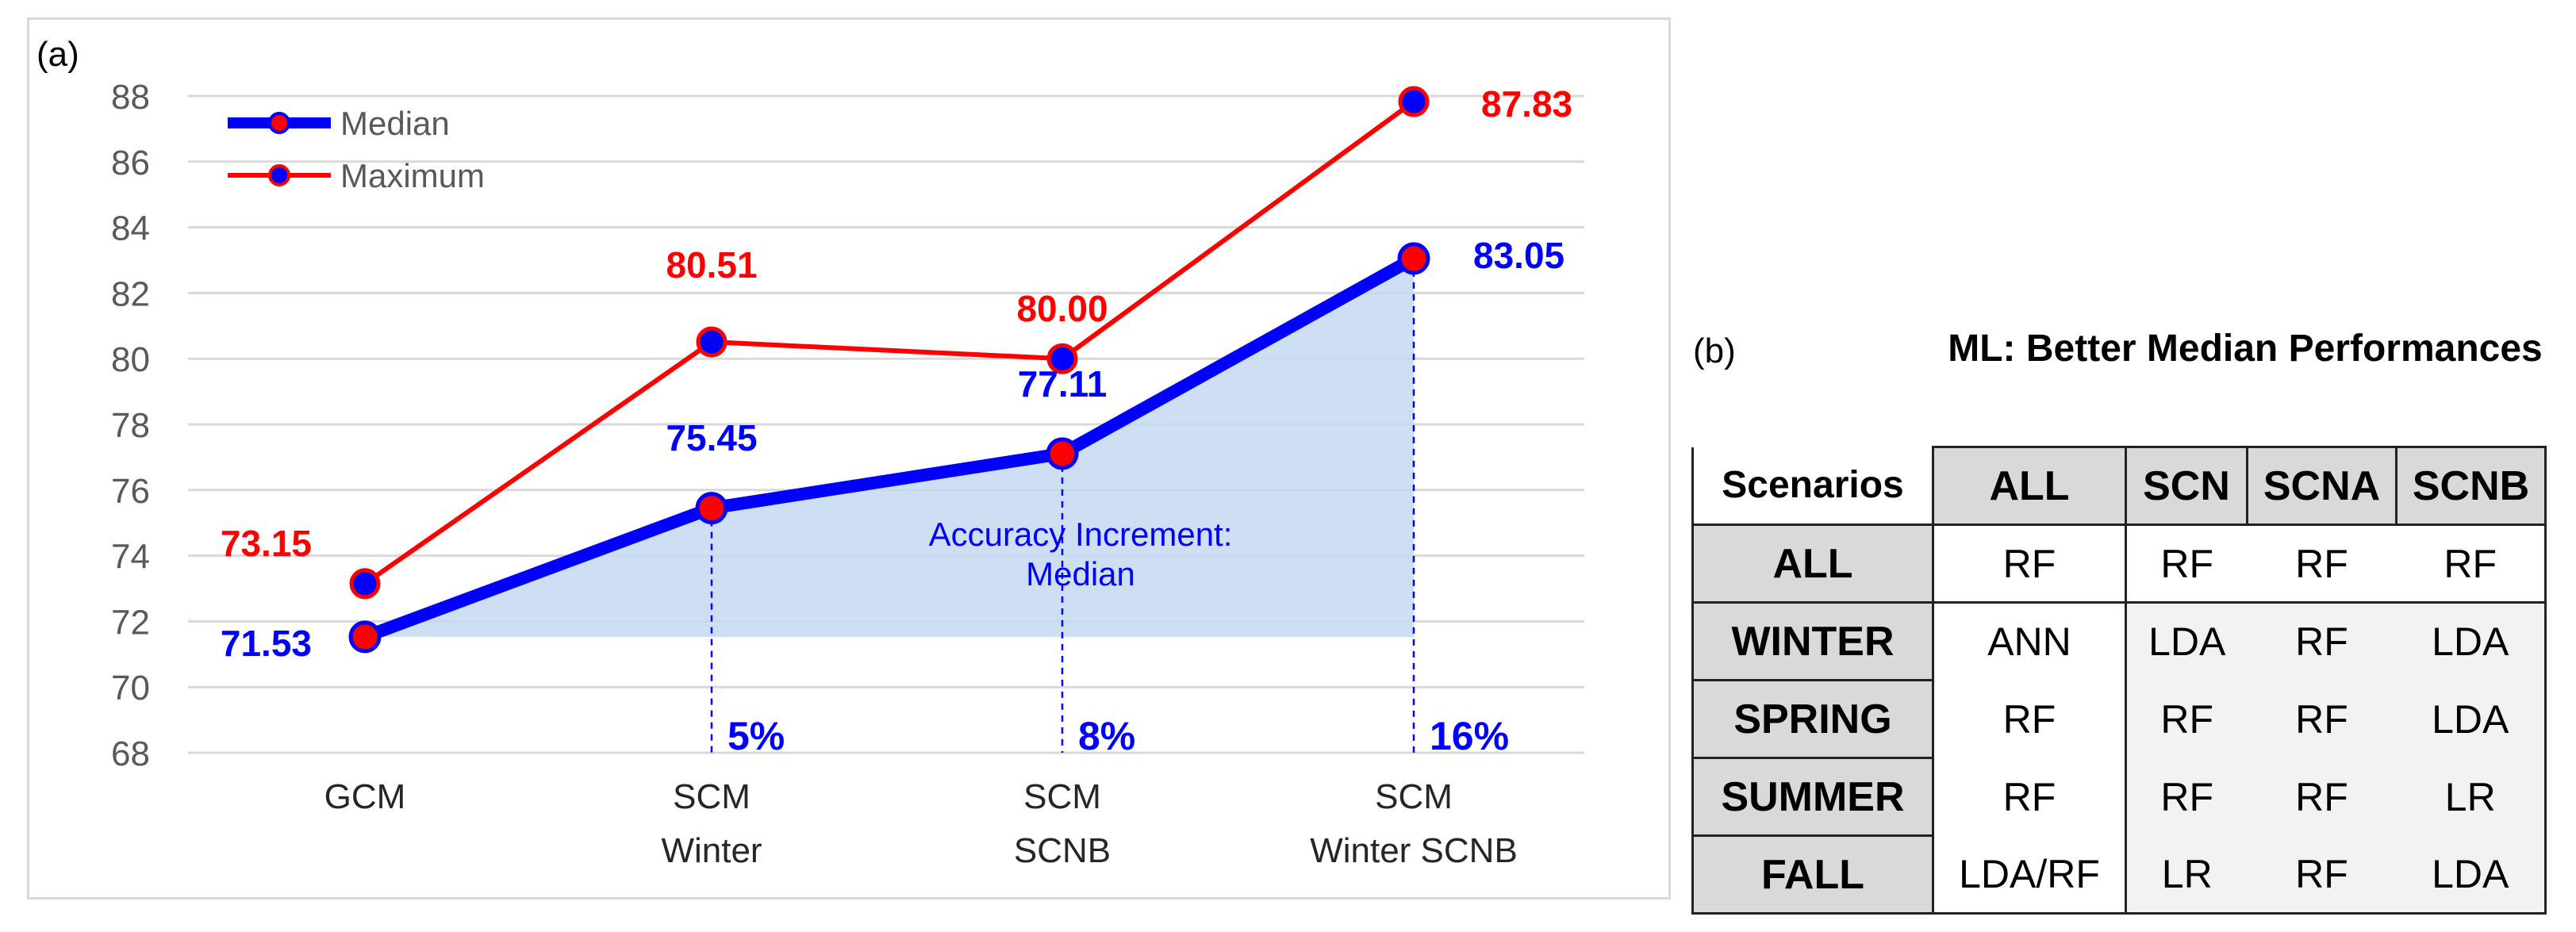 Image resolution: width=2576 pixels, height=932 pixels. I want to click on panel-b-label: (b), so click(1714, 351).